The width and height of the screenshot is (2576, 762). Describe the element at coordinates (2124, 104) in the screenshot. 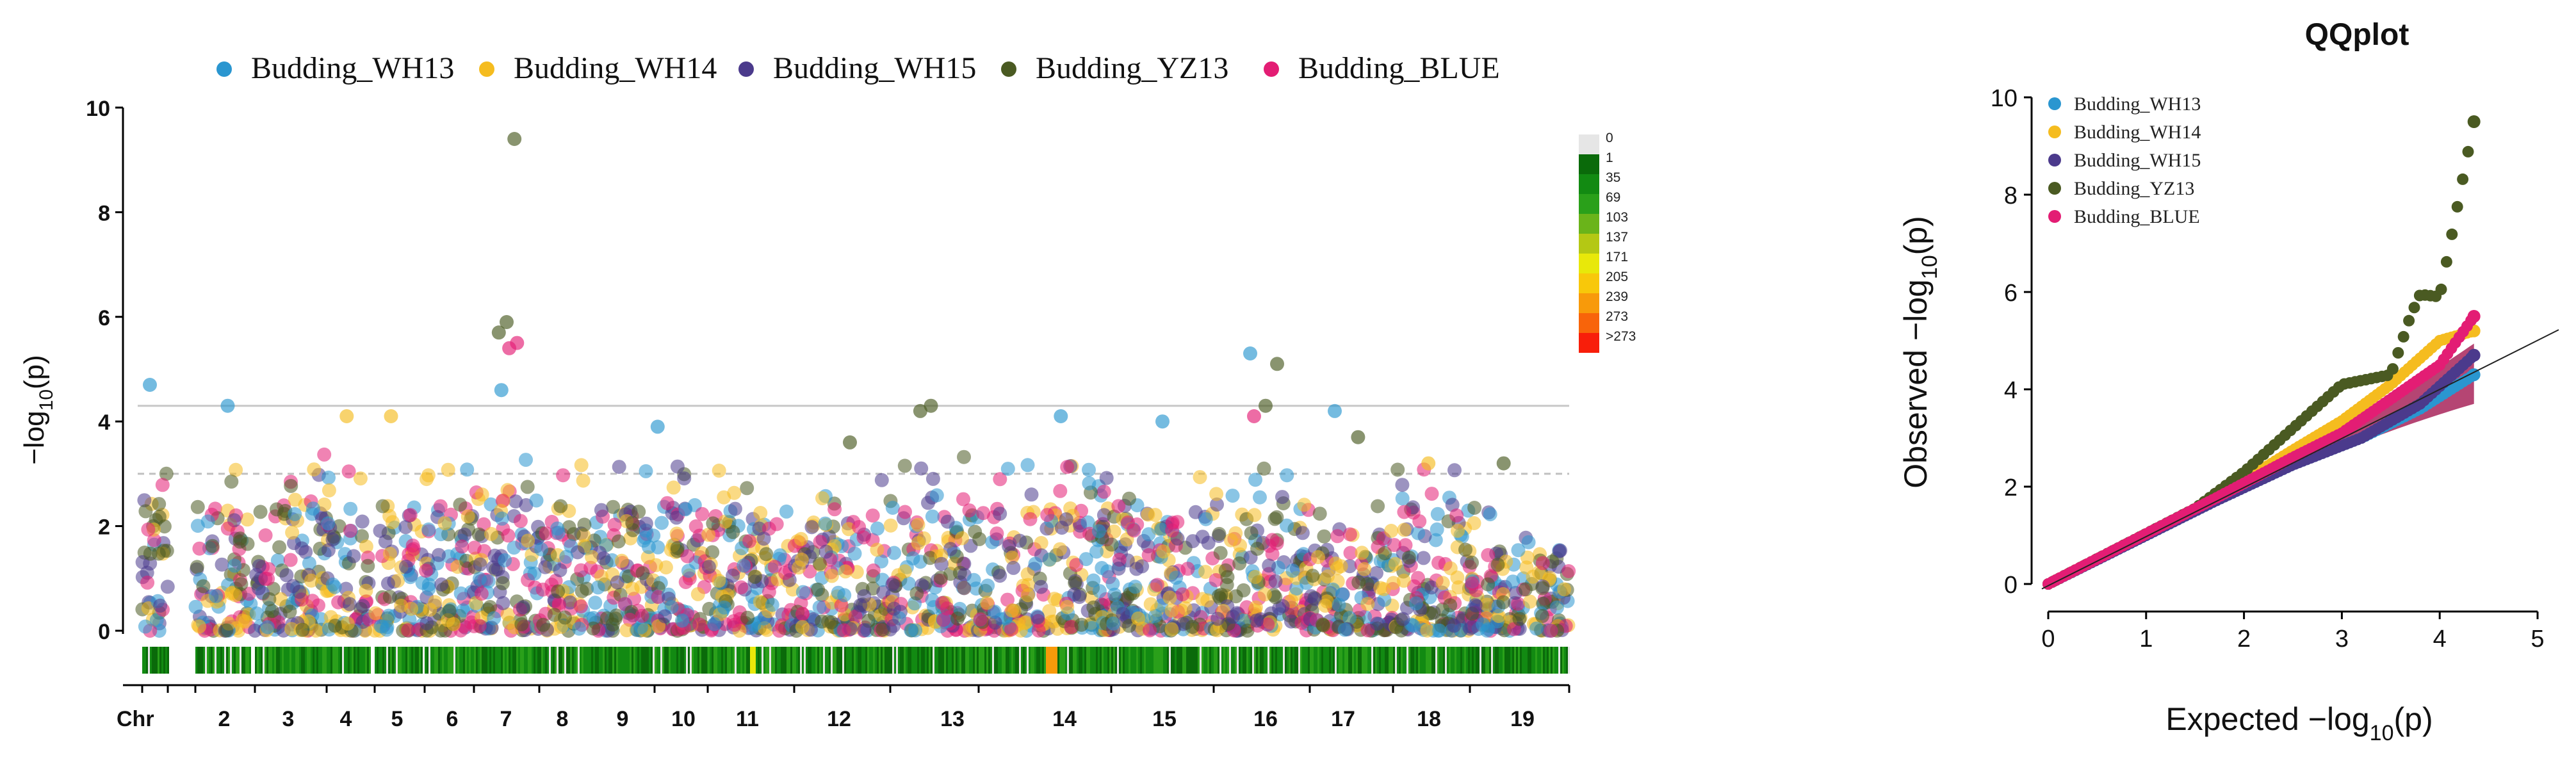

I see `qq-legend-item: Budding_WH13` at that location.